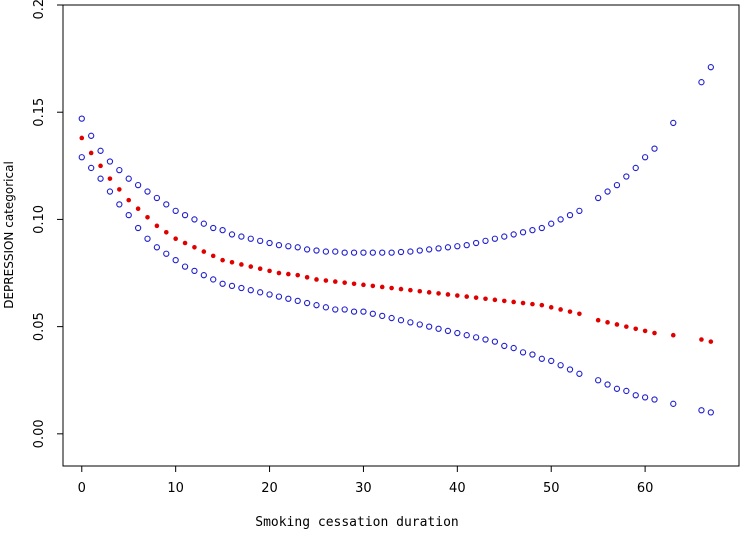 This screenshot has width=744, height=538. What do you see at coordinates (39, 433) in the screenshot?
I see `y-tick-label: 0.00` at bounding box center [39, 433].